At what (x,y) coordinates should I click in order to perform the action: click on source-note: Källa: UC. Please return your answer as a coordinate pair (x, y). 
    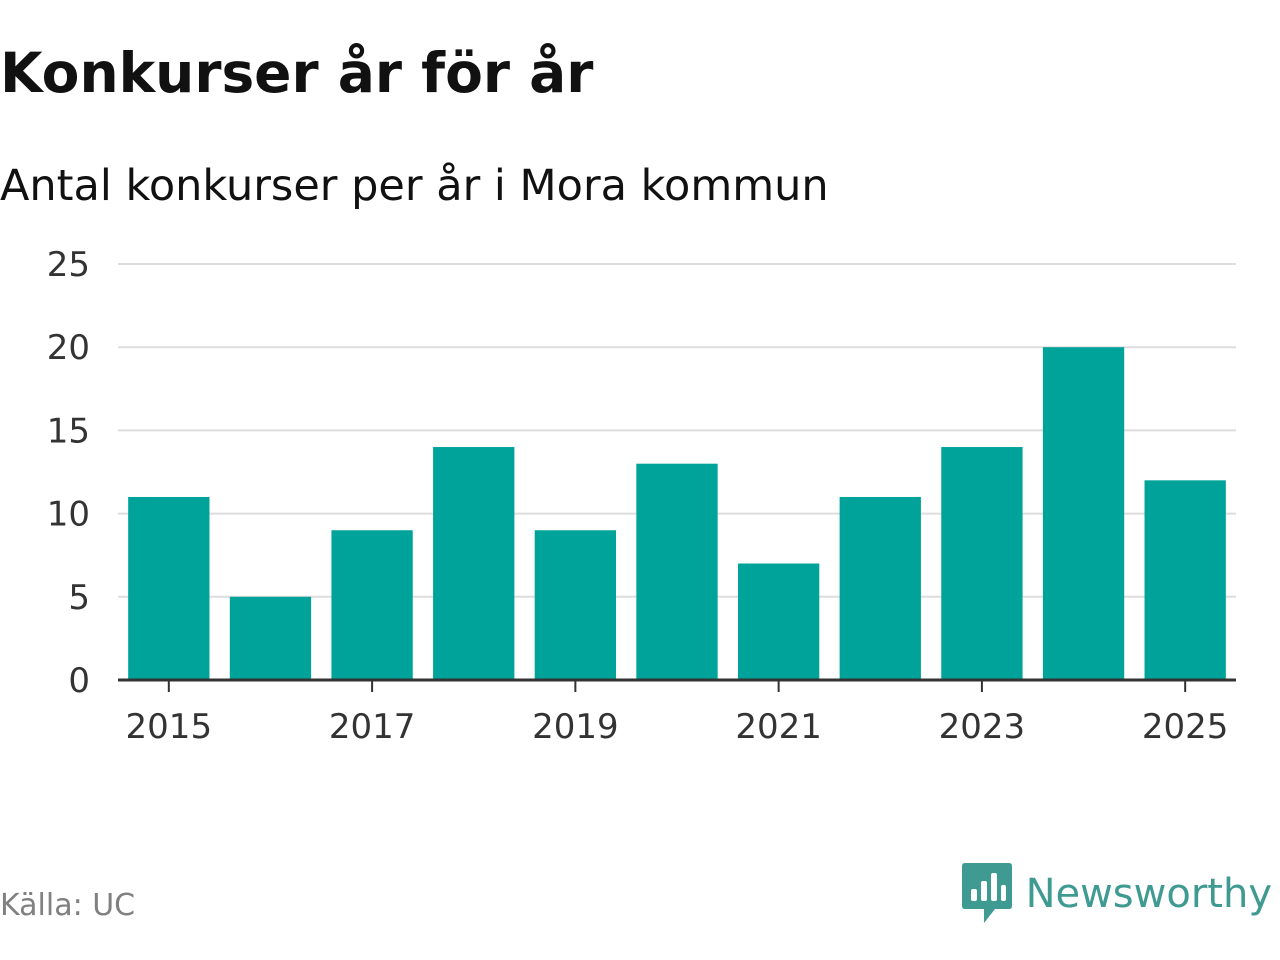
    Looking at the image, I should click on (68, 905).